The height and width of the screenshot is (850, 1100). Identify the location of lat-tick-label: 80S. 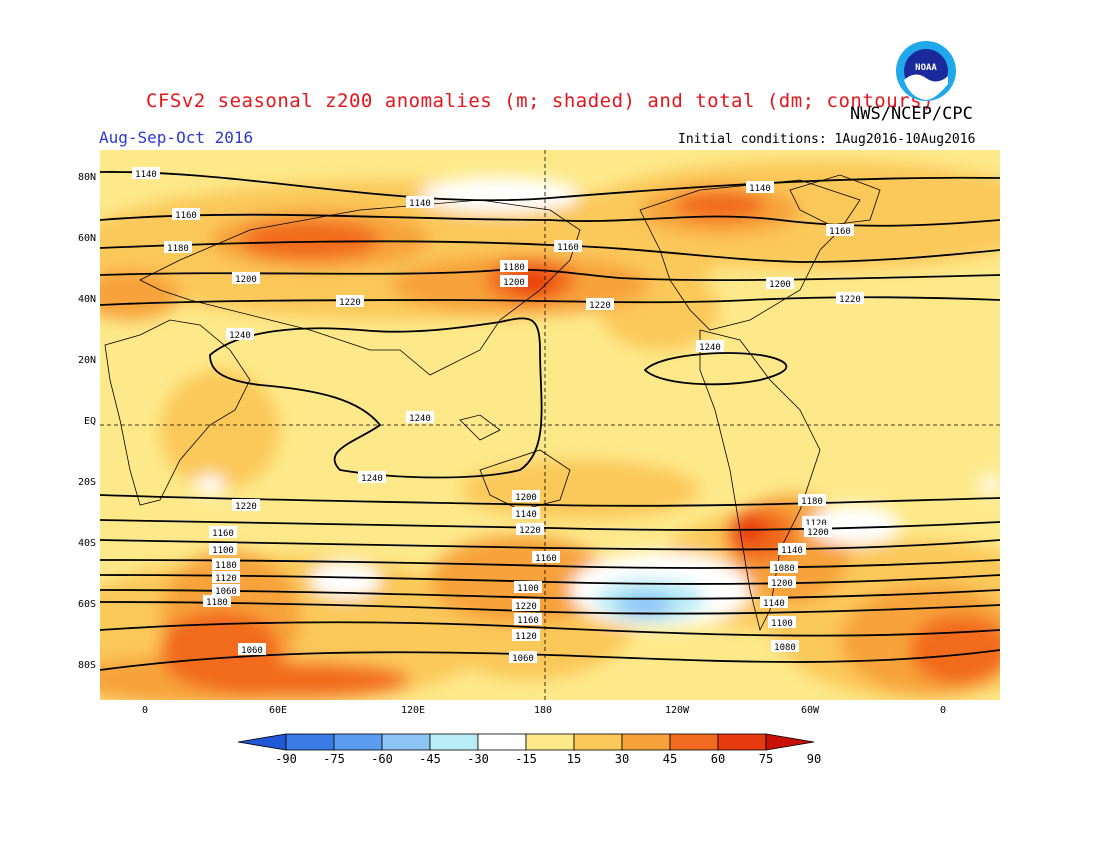
(86, 665).